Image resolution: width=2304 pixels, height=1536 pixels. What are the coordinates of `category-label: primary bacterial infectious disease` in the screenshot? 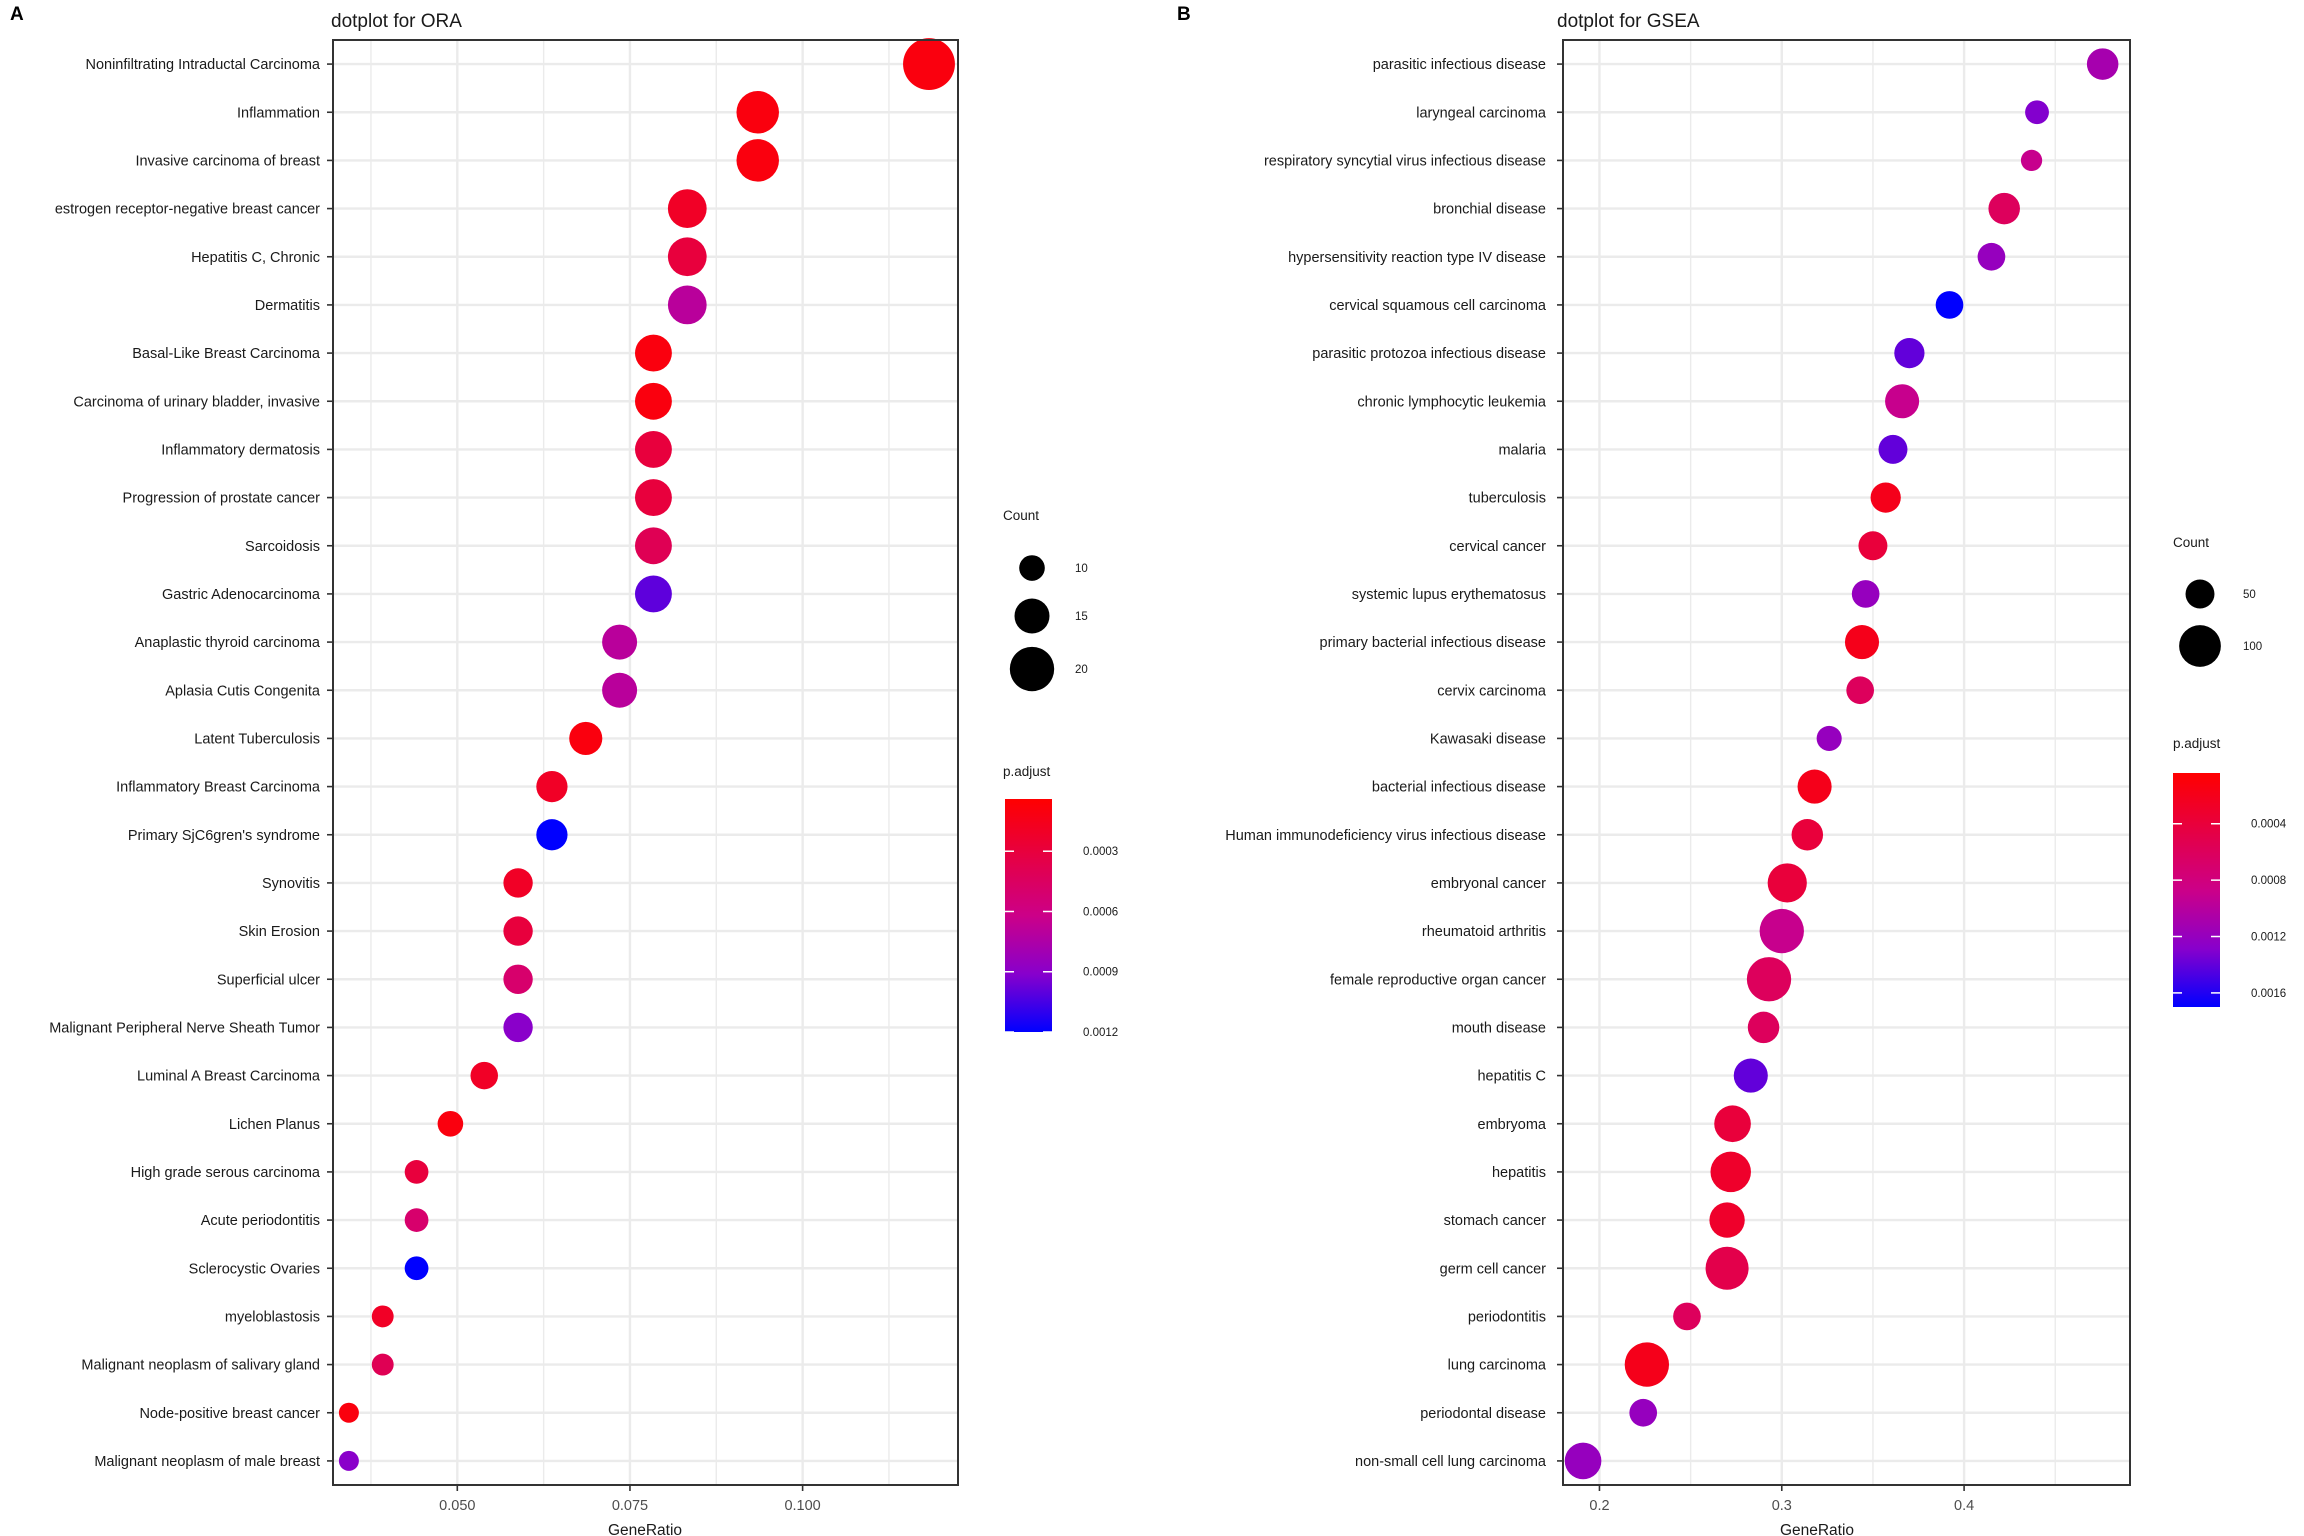 It's located at (1433, 643).